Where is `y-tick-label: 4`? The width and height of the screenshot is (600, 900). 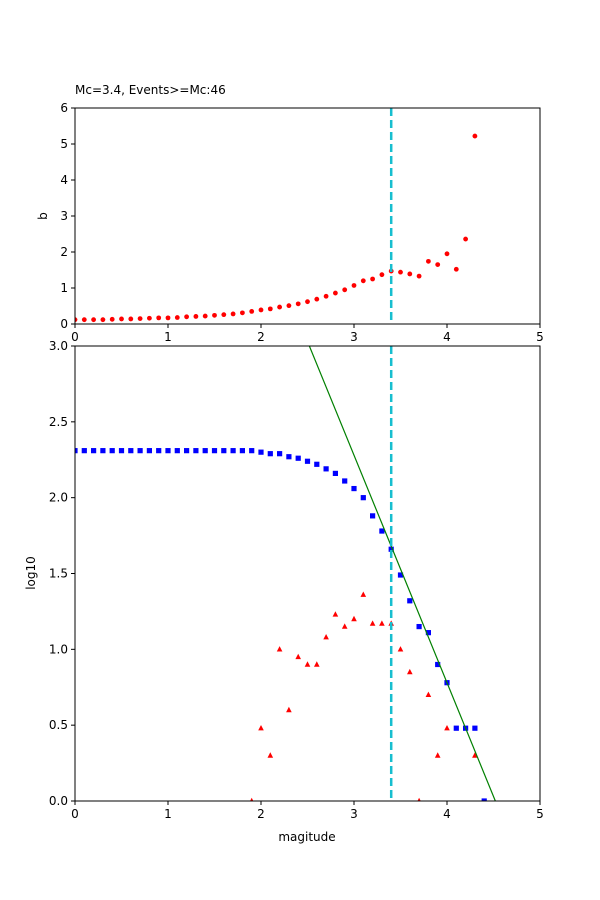 y-tick-label: 4 is located at coordinates (64, 180).